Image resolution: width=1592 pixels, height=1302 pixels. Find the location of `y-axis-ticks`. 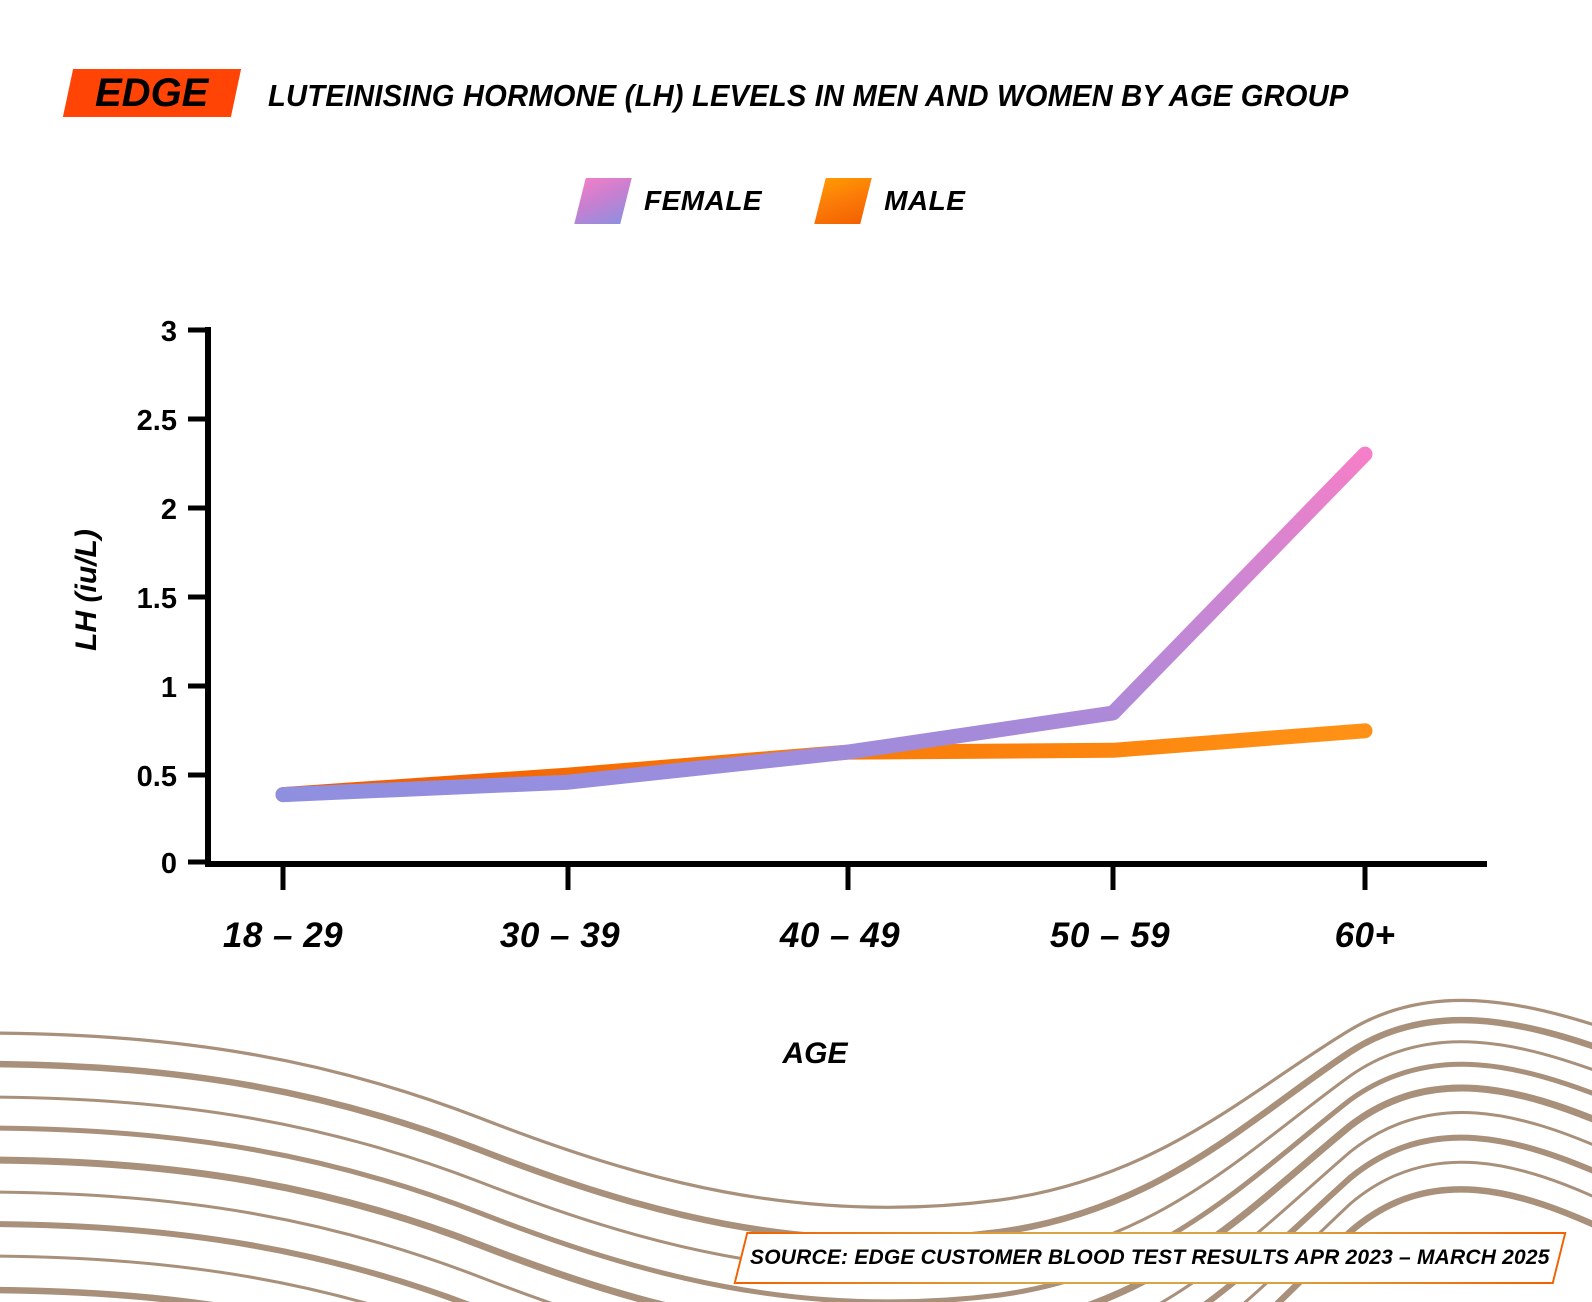

y-axis-ticks is located at coordinates (198, 596).